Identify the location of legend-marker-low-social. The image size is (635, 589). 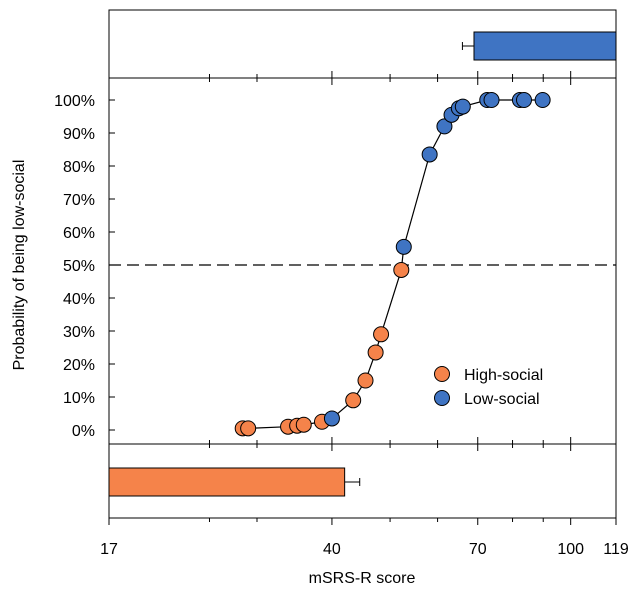
(442, 398).